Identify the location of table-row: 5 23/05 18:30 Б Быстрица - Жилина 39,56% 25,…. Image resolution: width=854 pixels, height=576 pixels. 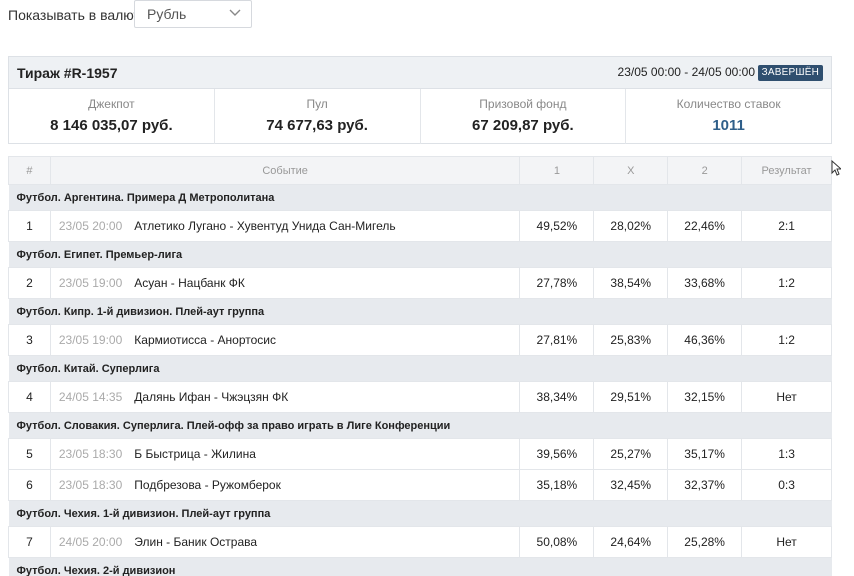
(420, 454).